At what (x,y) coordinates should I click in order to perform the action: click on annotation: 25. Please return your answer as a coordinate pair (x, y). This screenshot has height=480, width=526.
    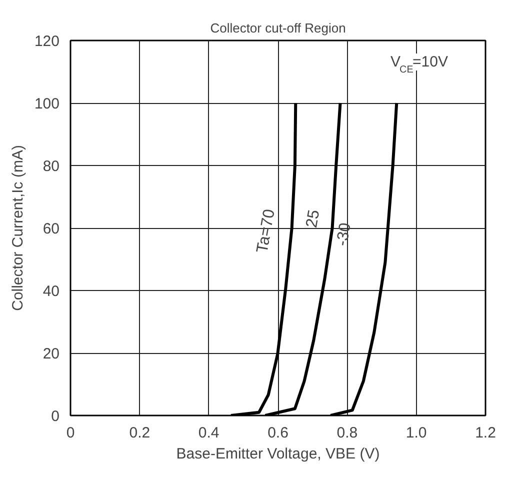
    Looking at the image, I should click on (313, 219).